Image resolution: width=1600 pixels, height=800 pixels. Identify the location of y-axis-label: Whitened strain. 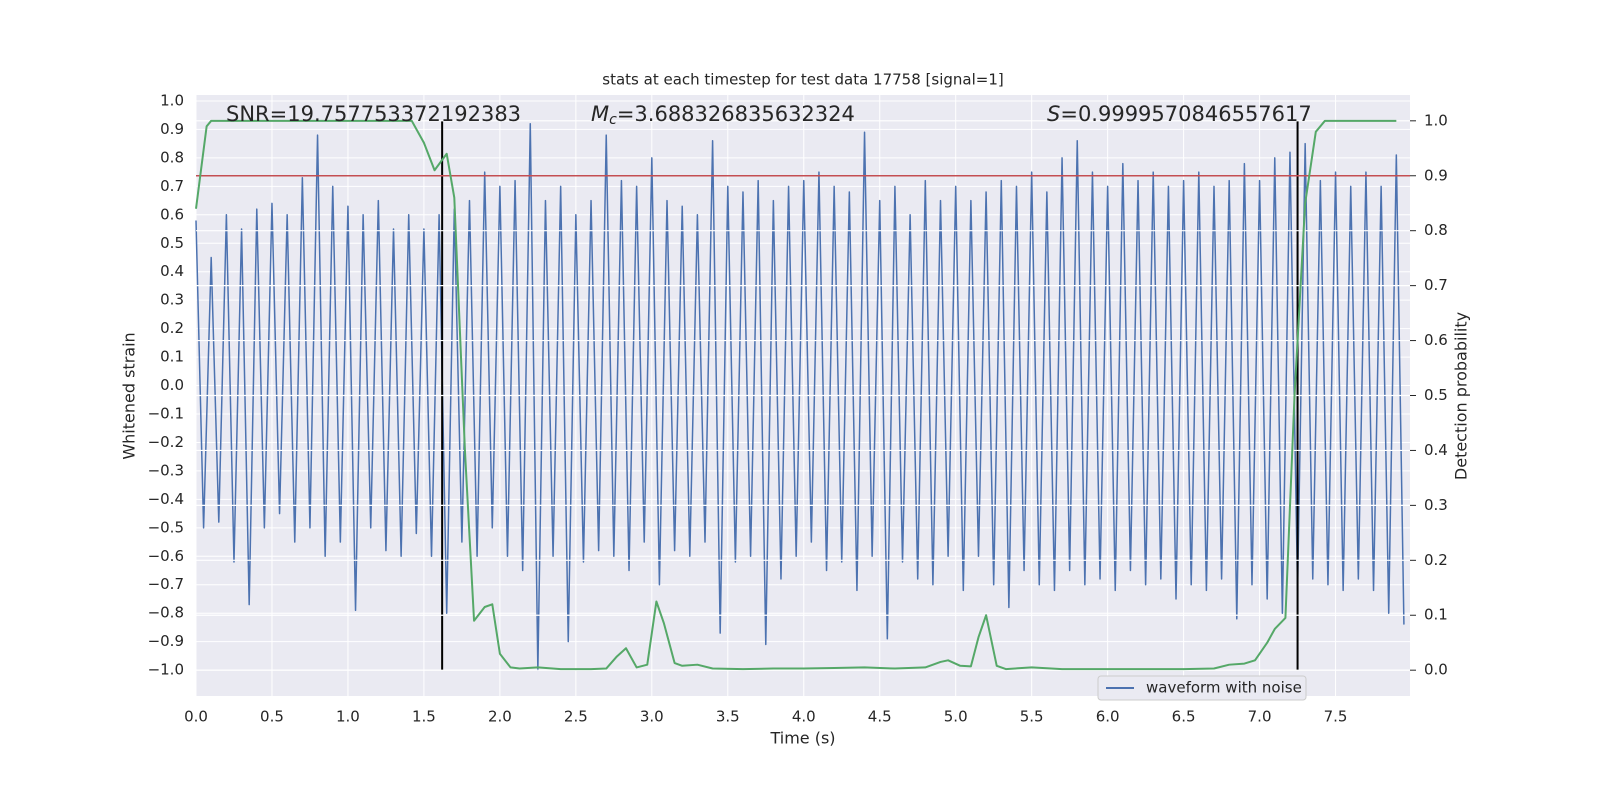
(129, 395).